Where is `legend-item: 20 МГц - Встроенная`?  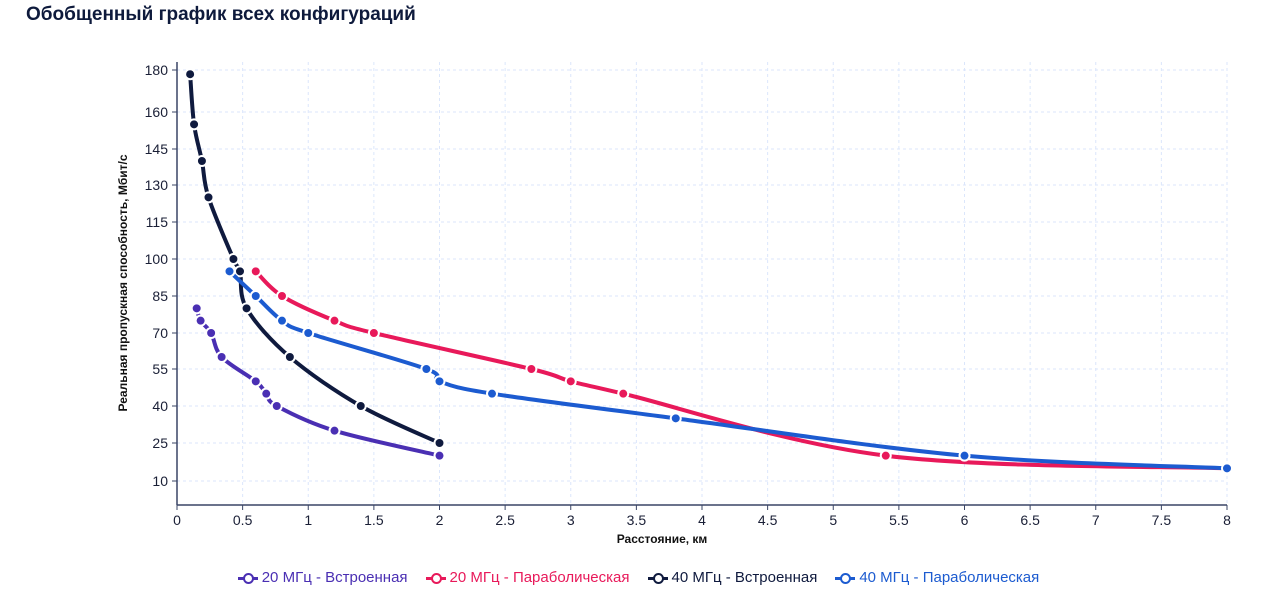 legend-item: 20 МГц - Встроенная is located at coordinates (322, 577).